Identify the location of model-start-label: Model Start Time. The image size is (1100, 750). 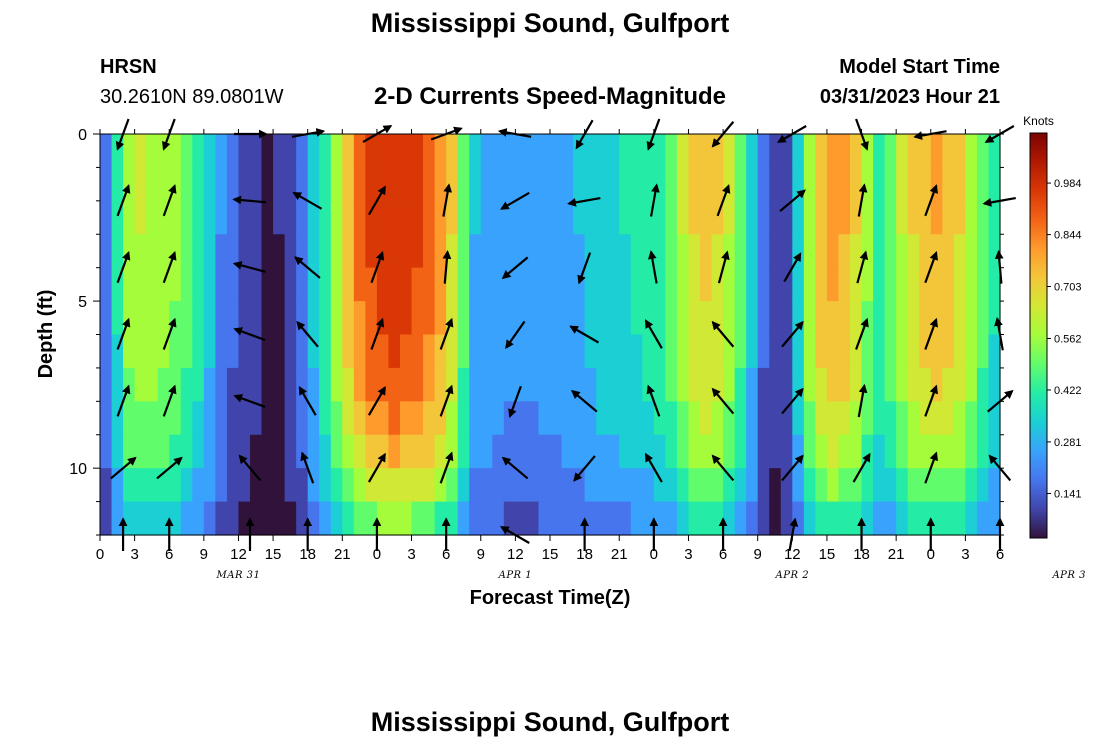
(919, 67).